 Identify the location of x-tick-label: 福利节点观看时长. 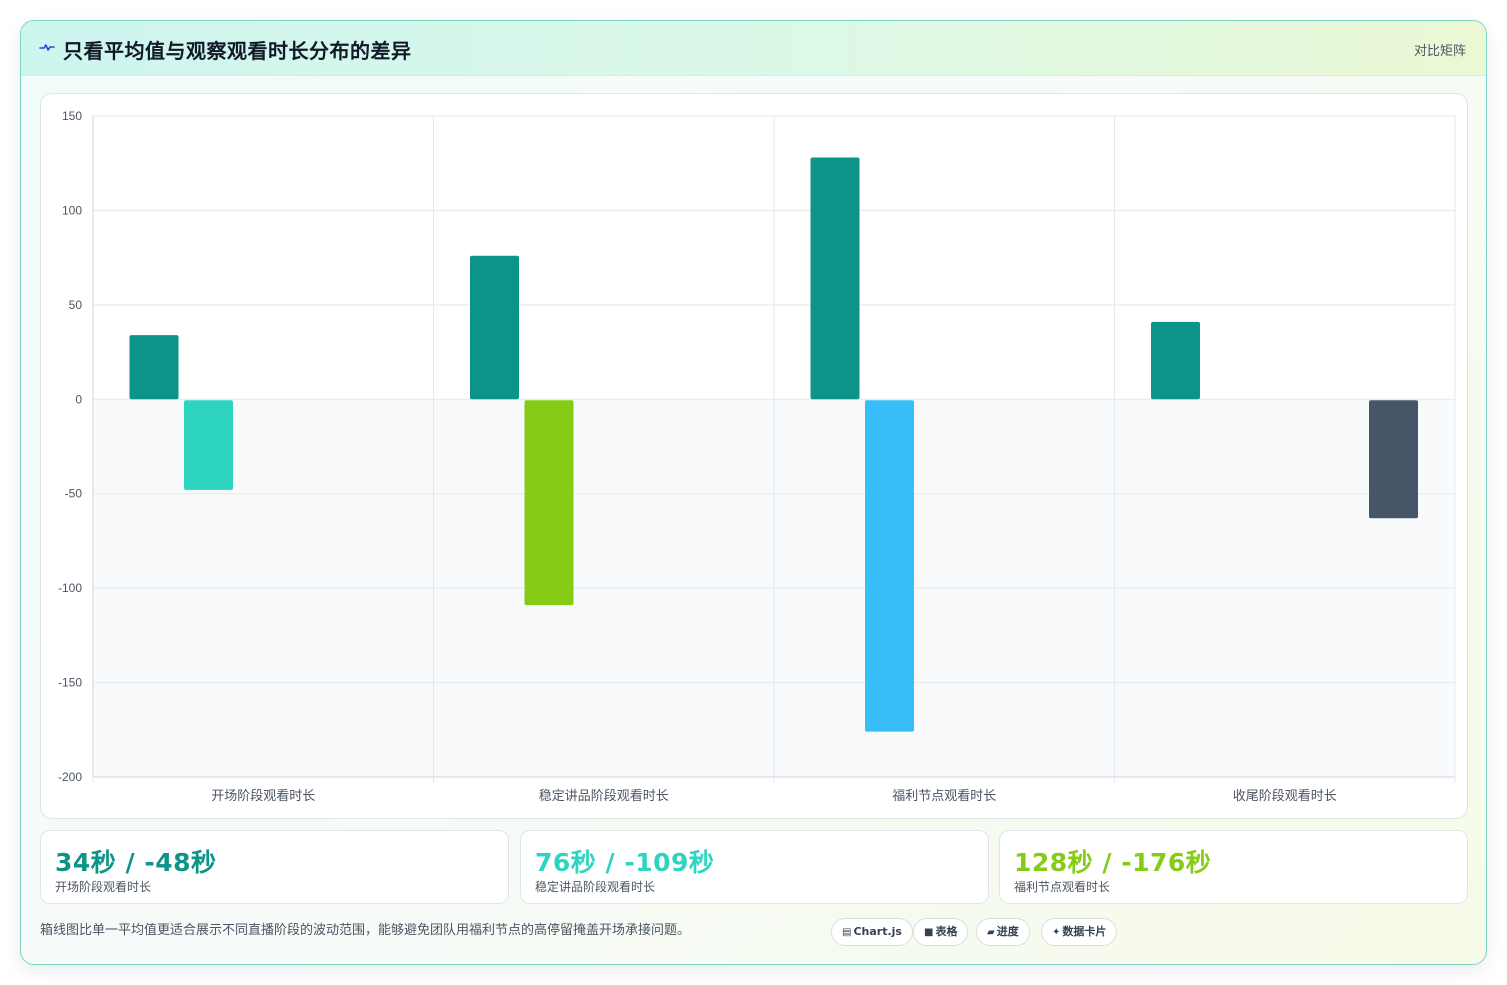
(944, 796).